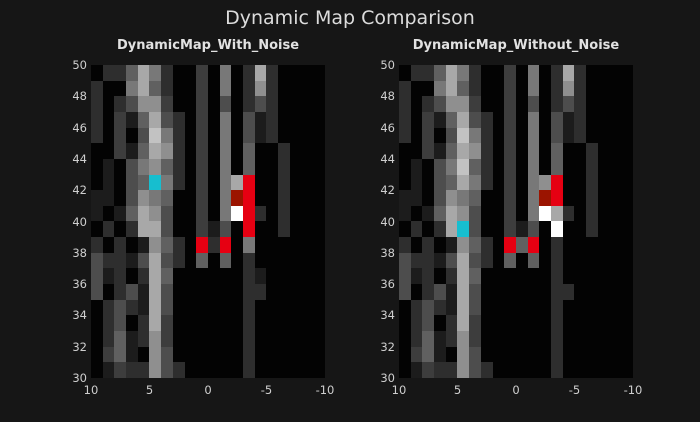 This screenshot has width=700, height=422. Describe the element at coordinates (79, 252) in the screenshot. I see `y-tick-label: 38` at that location.